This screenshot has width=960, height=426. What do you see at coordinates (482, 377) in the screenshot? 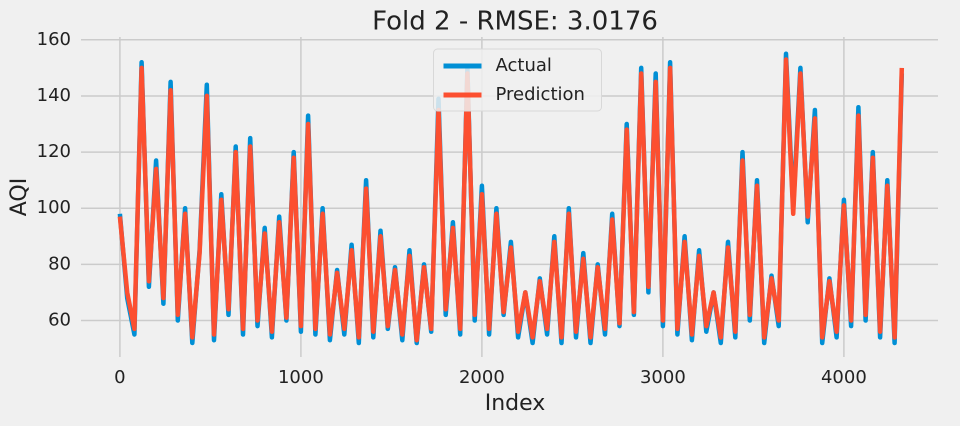
I see `x-tick-label: 2000` at bounding box center [482, 377].